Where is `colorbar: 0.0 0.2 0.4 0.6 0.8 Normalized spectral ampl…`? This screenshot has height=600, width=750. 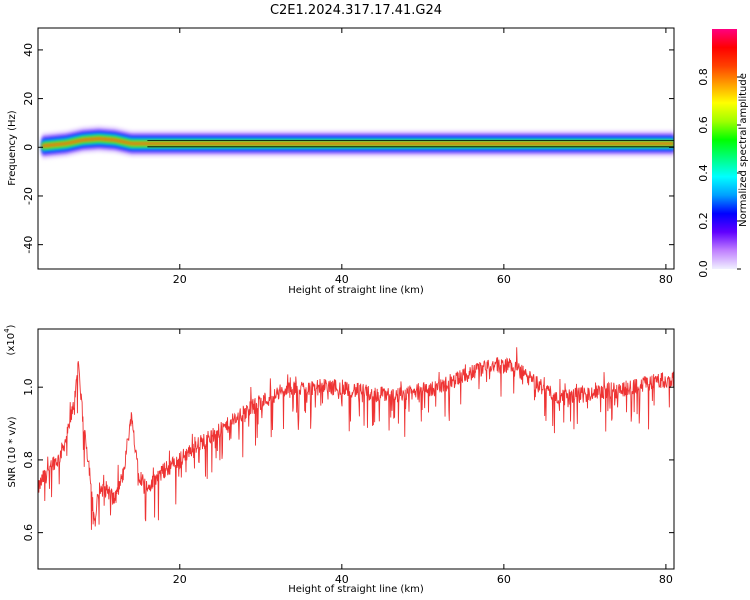
colorbar: 0.0 0.2 0.4 0.6 0.8 Normalized spectral ampl… is located at coordinates (723, 153).